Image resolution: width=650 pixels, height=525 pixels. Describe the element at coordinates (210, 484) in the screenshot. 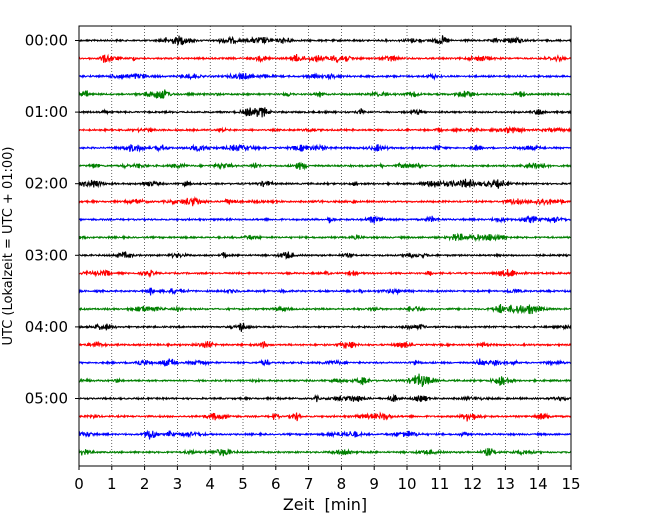

I see `x-tick-label: 4` at that location.